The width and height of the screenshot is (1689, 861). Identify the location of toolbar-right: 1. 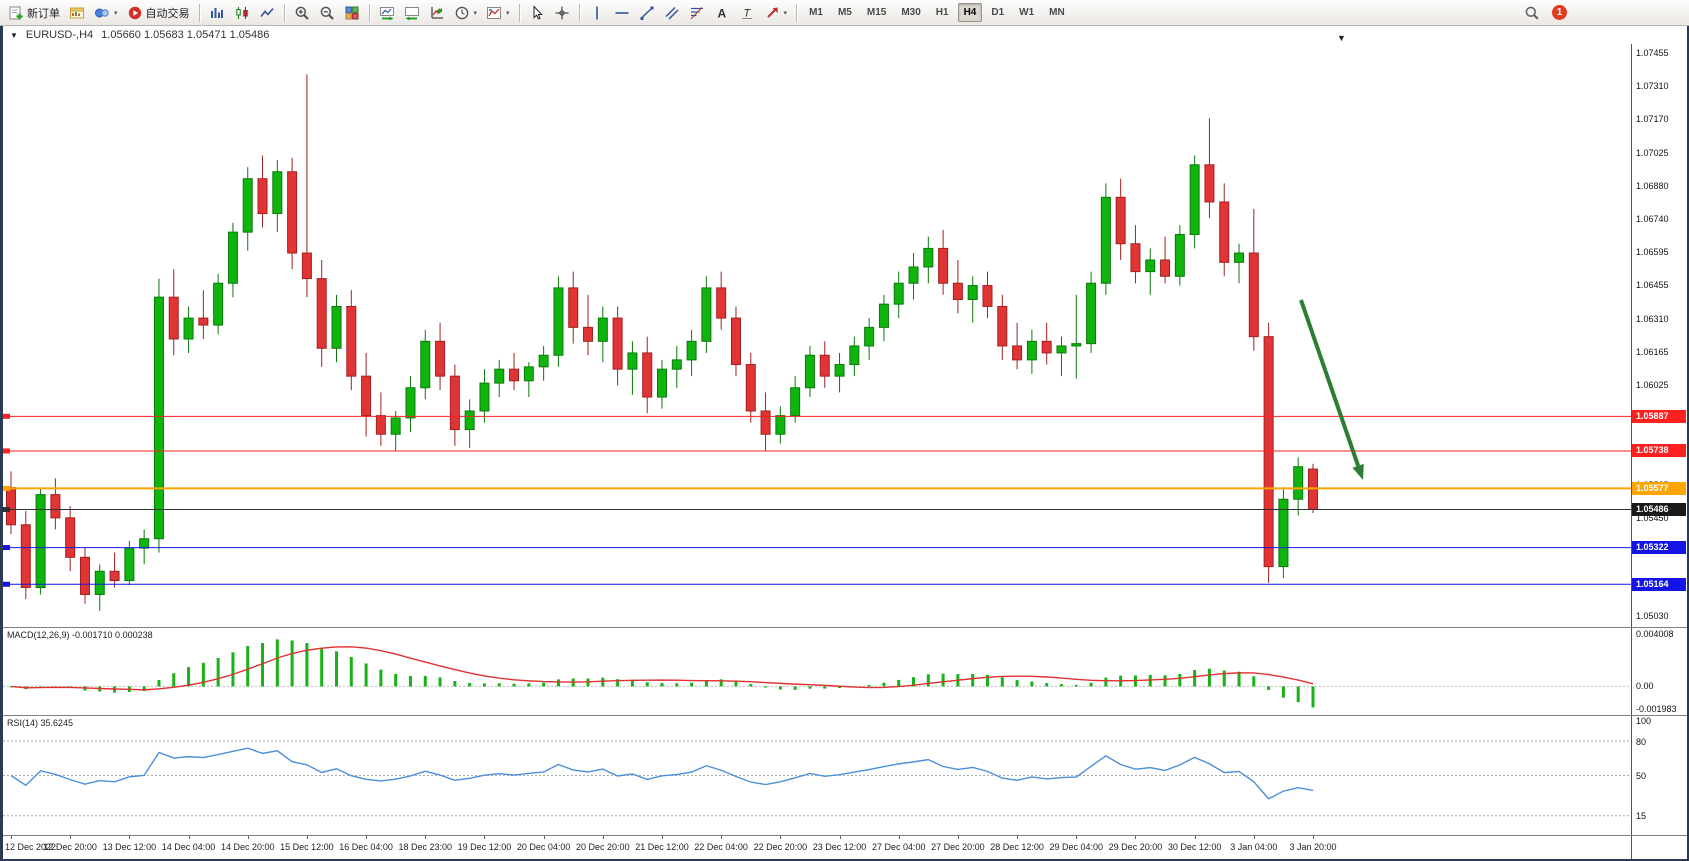
(1543, 12).